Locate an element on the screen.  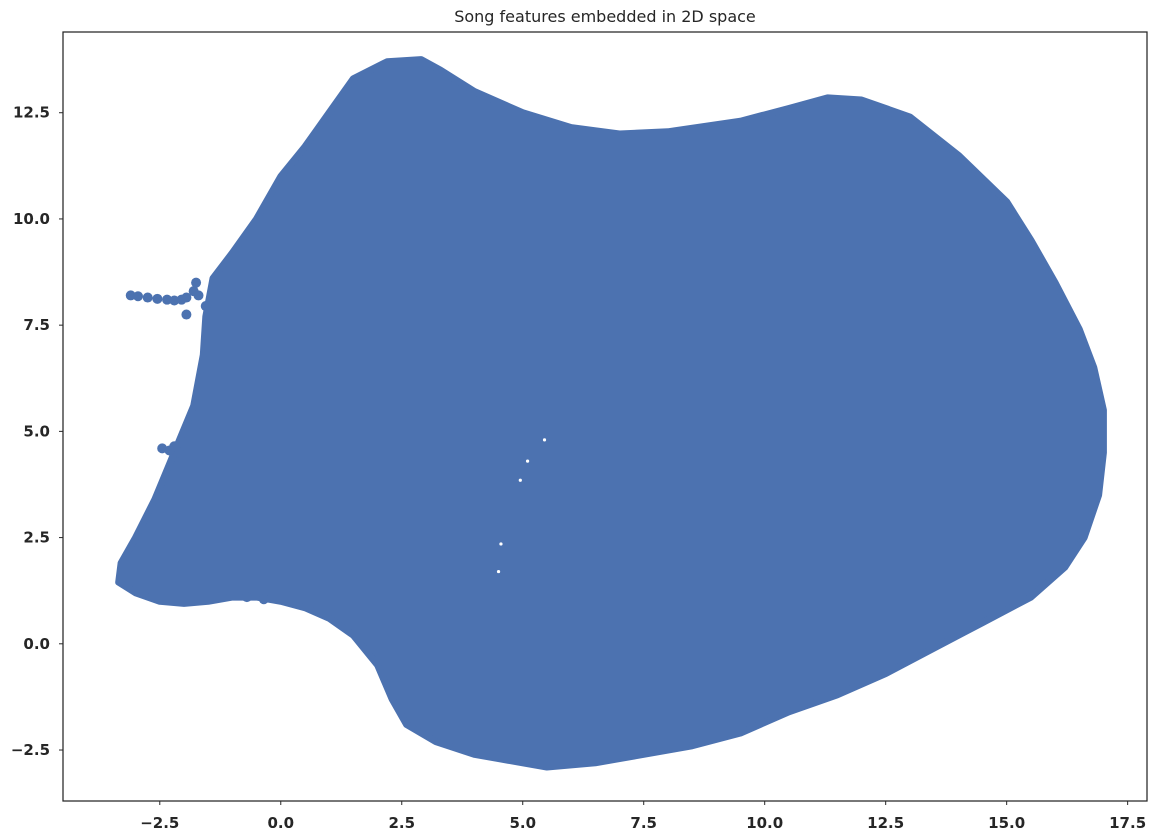
x-tick-label: −2.5 is located at coordinates (159, 823).